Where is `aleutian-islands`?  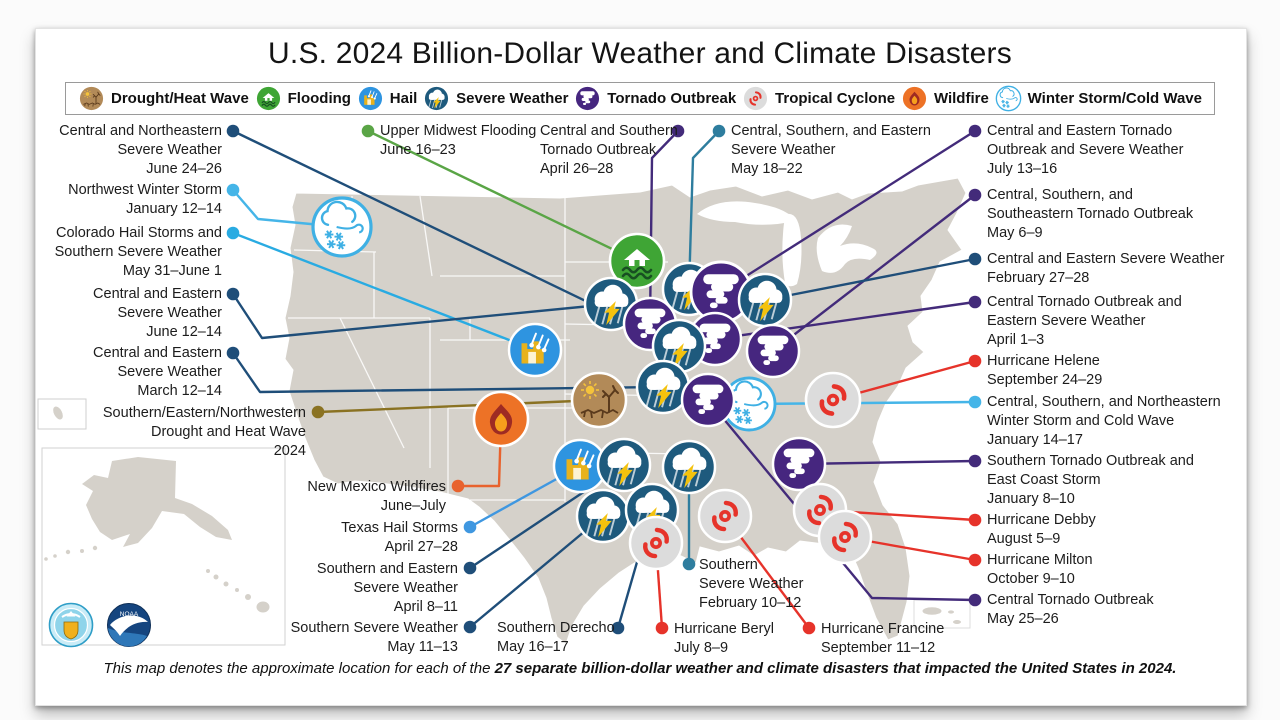 aleutian-islands is located at coordinates (71, 553).